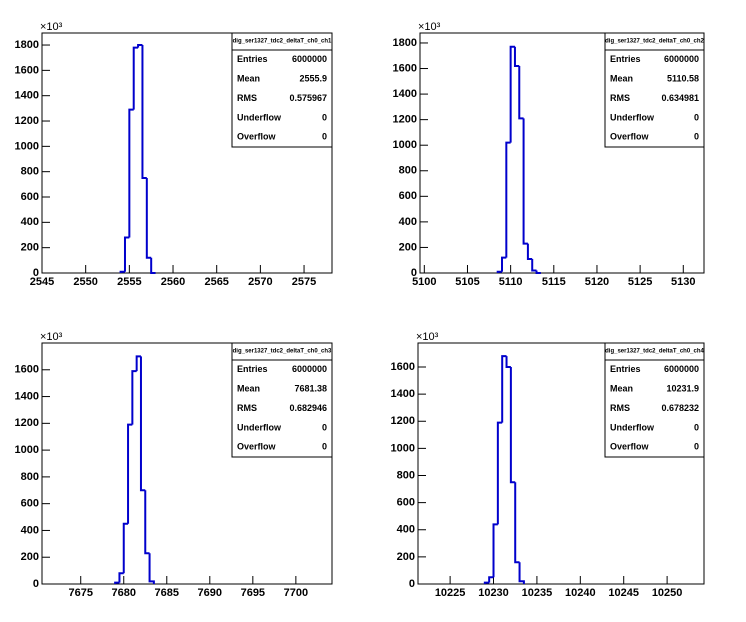 This screenshot has height=622, width=746. I want to click on stat-value: 0.682946, so click(308, 408).